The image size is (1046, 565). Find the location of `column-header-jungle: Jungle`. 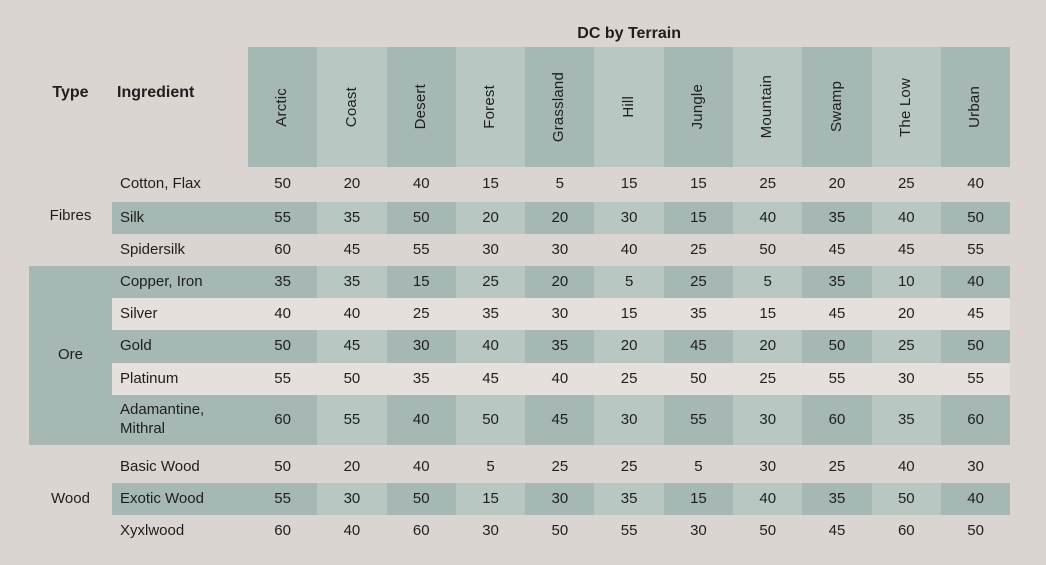

column-header-jungle: Jungle is located at coordinates (698, 107).